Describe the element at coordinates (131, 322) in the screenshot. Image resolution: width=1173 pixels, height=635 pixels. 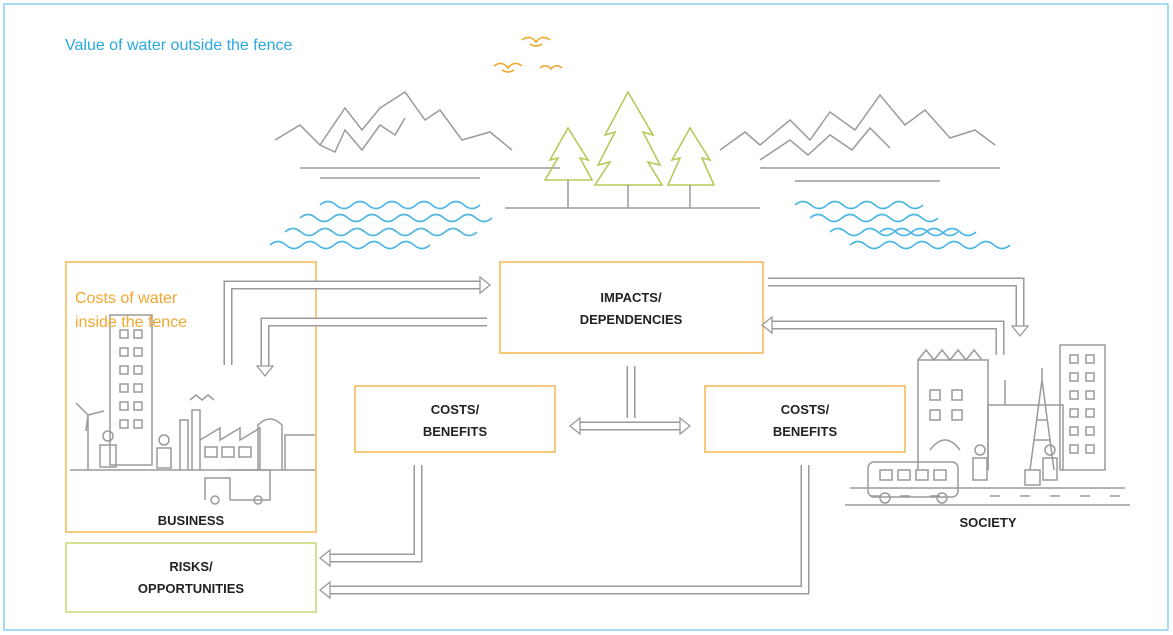
I see `inner-title: inside the fence` at that location.